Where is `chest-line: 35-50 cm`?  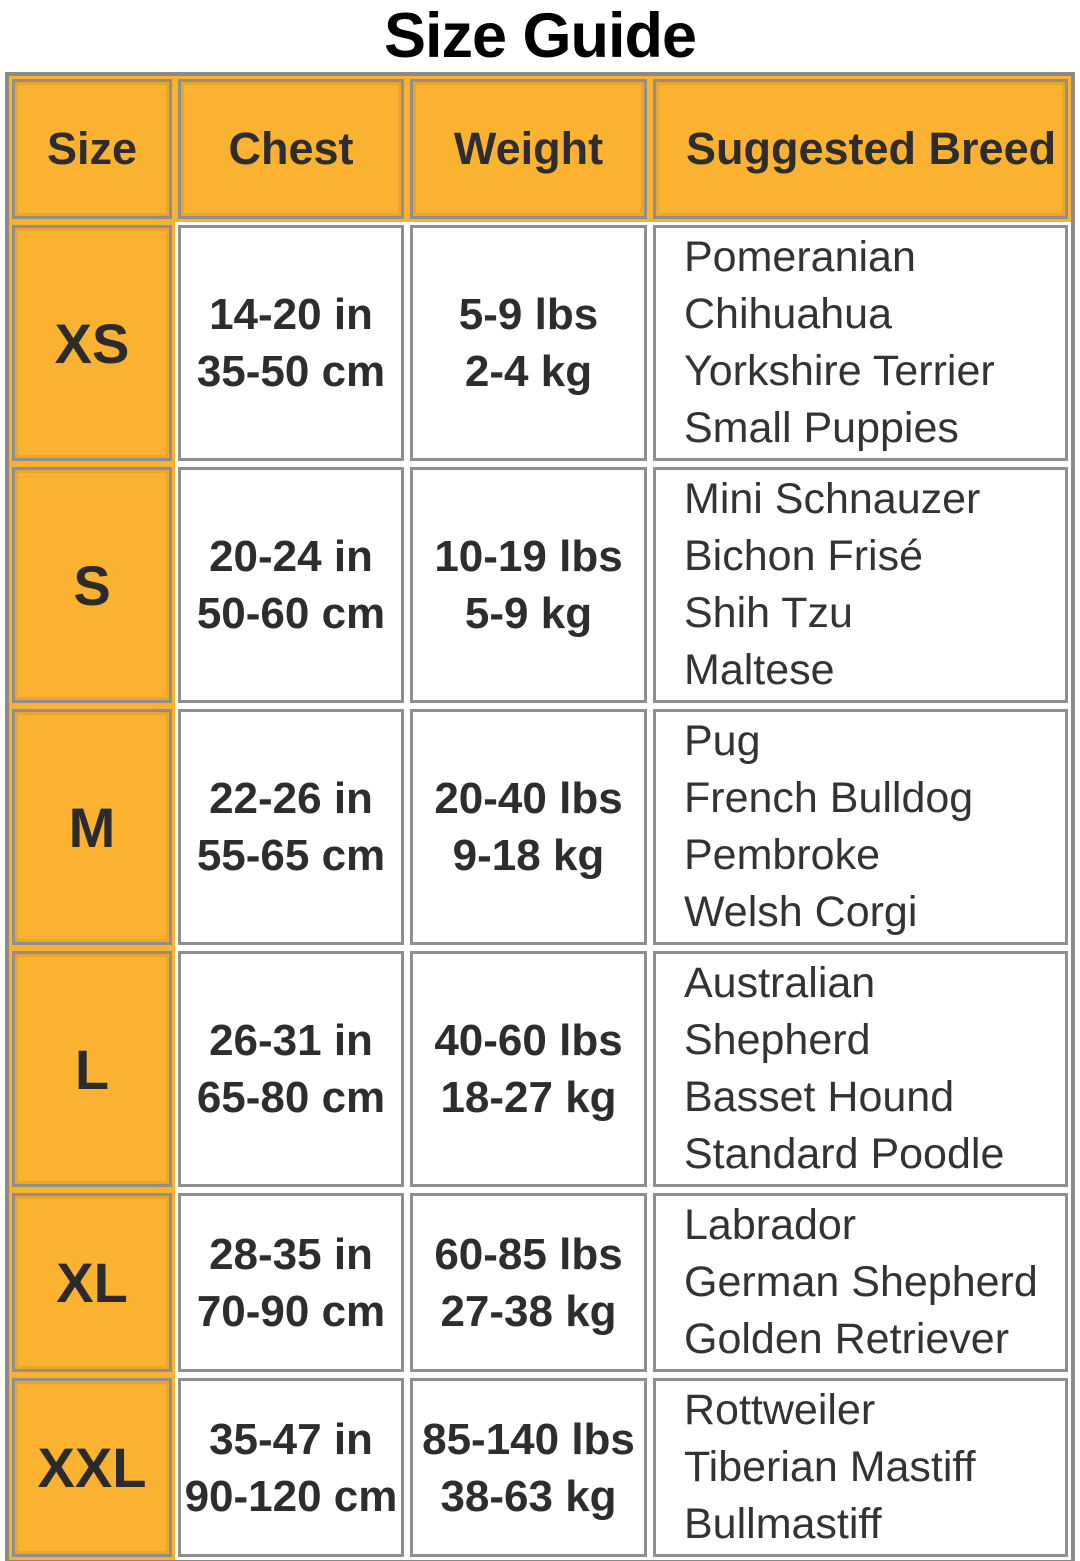
chest-line: 35-50 cm is located at coordinates (291, 371).